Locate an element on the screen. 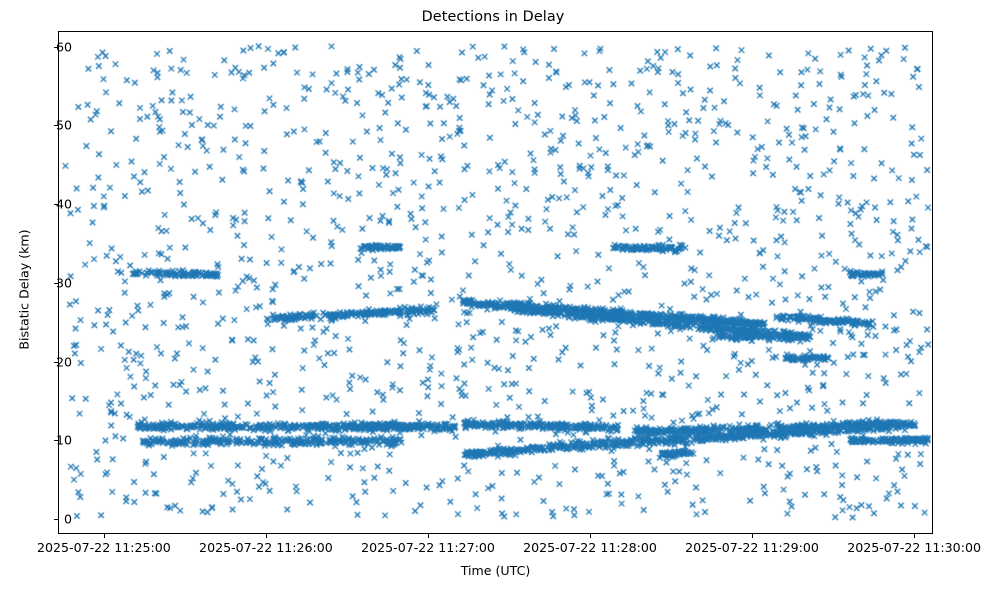 Image resolution: width=986 pixels, height=590 pixels. y-tick-label: 0 is located at coordinates (67, 519).